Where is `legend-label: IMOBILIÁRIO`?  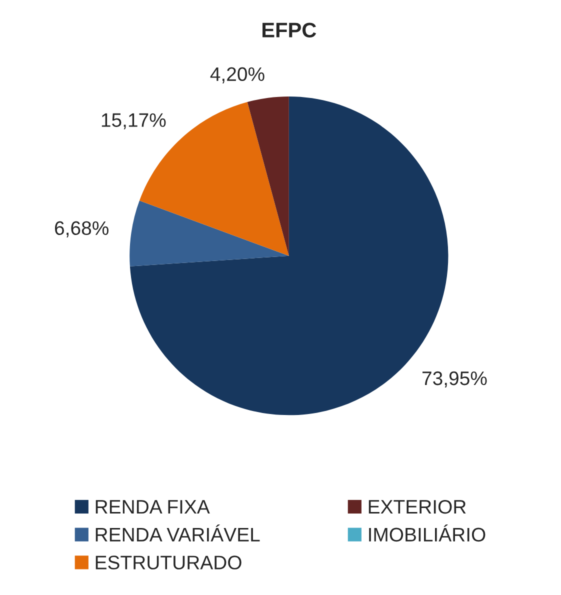
legend-label: IMOBILIÁRIO is located at coordinates (427, 533).